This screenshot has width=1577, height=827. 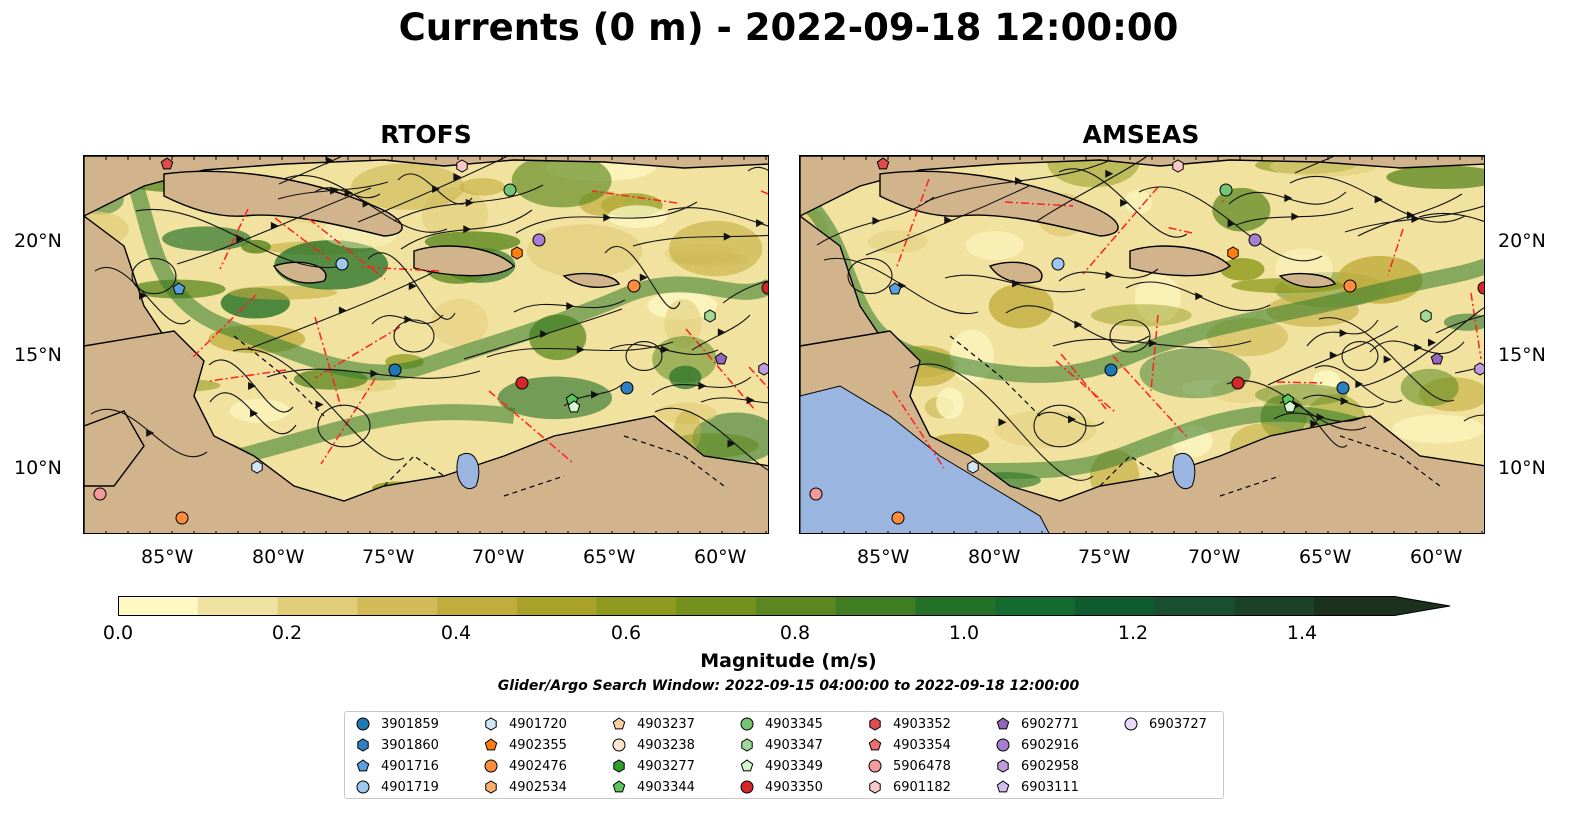 I want to click on legend-item: 4901716, so click(x=397, y=766).